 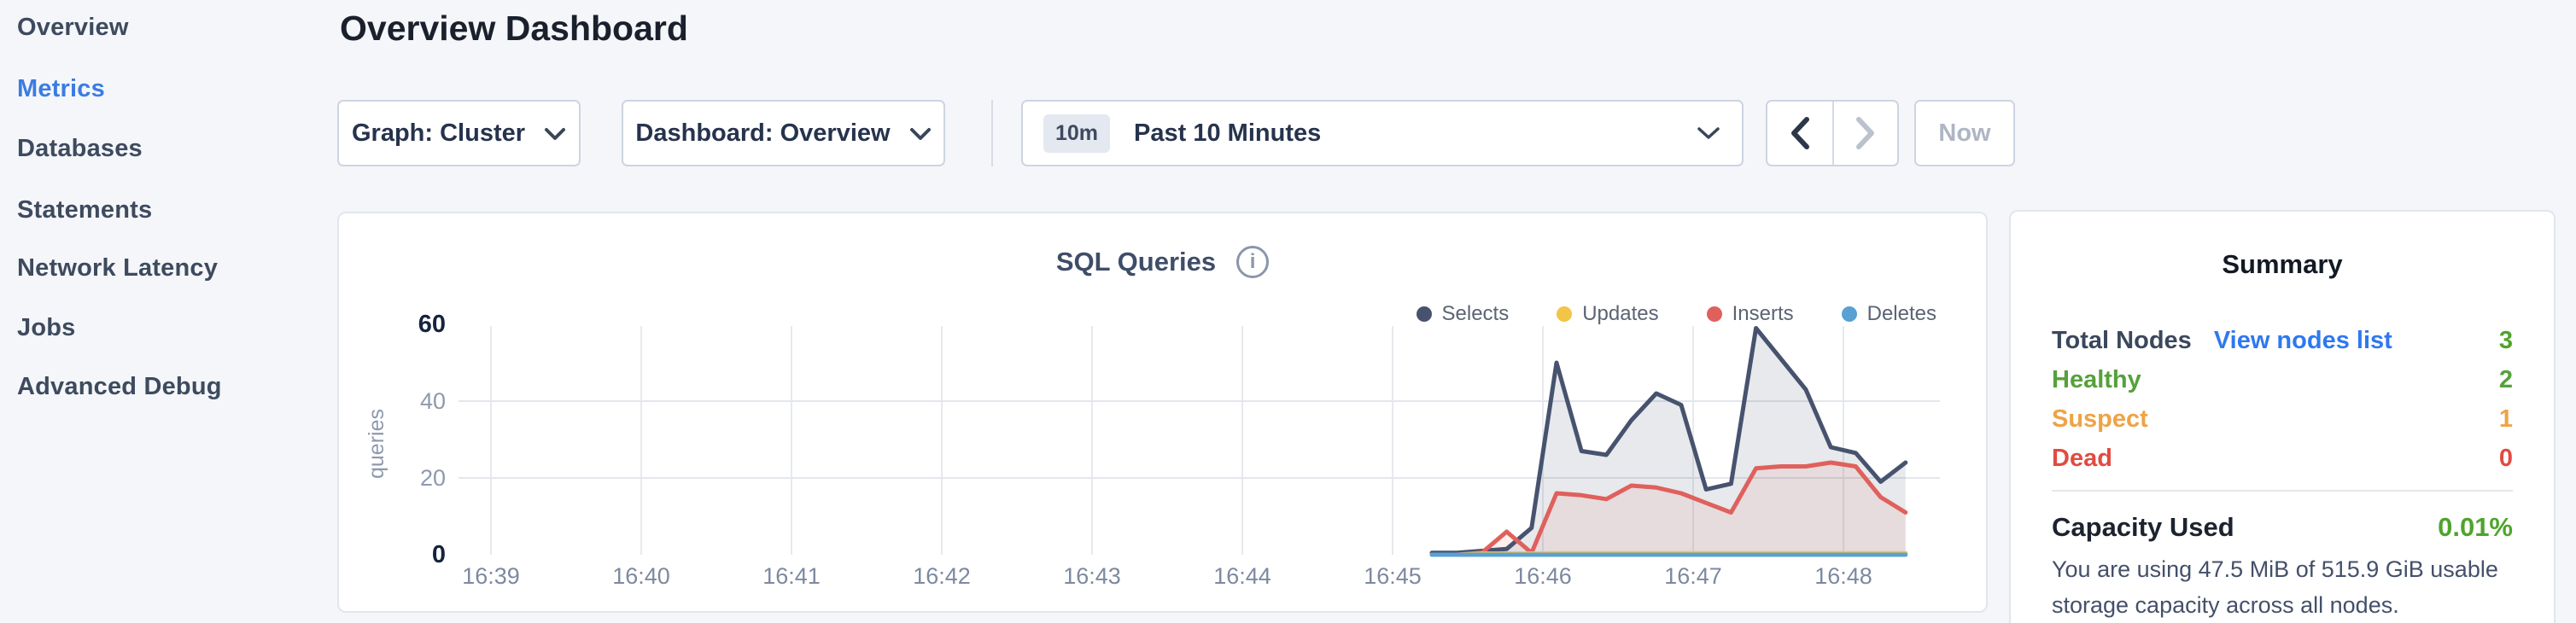 I want to click on summary-row-label: Dead, so click(x=2082, y=458).